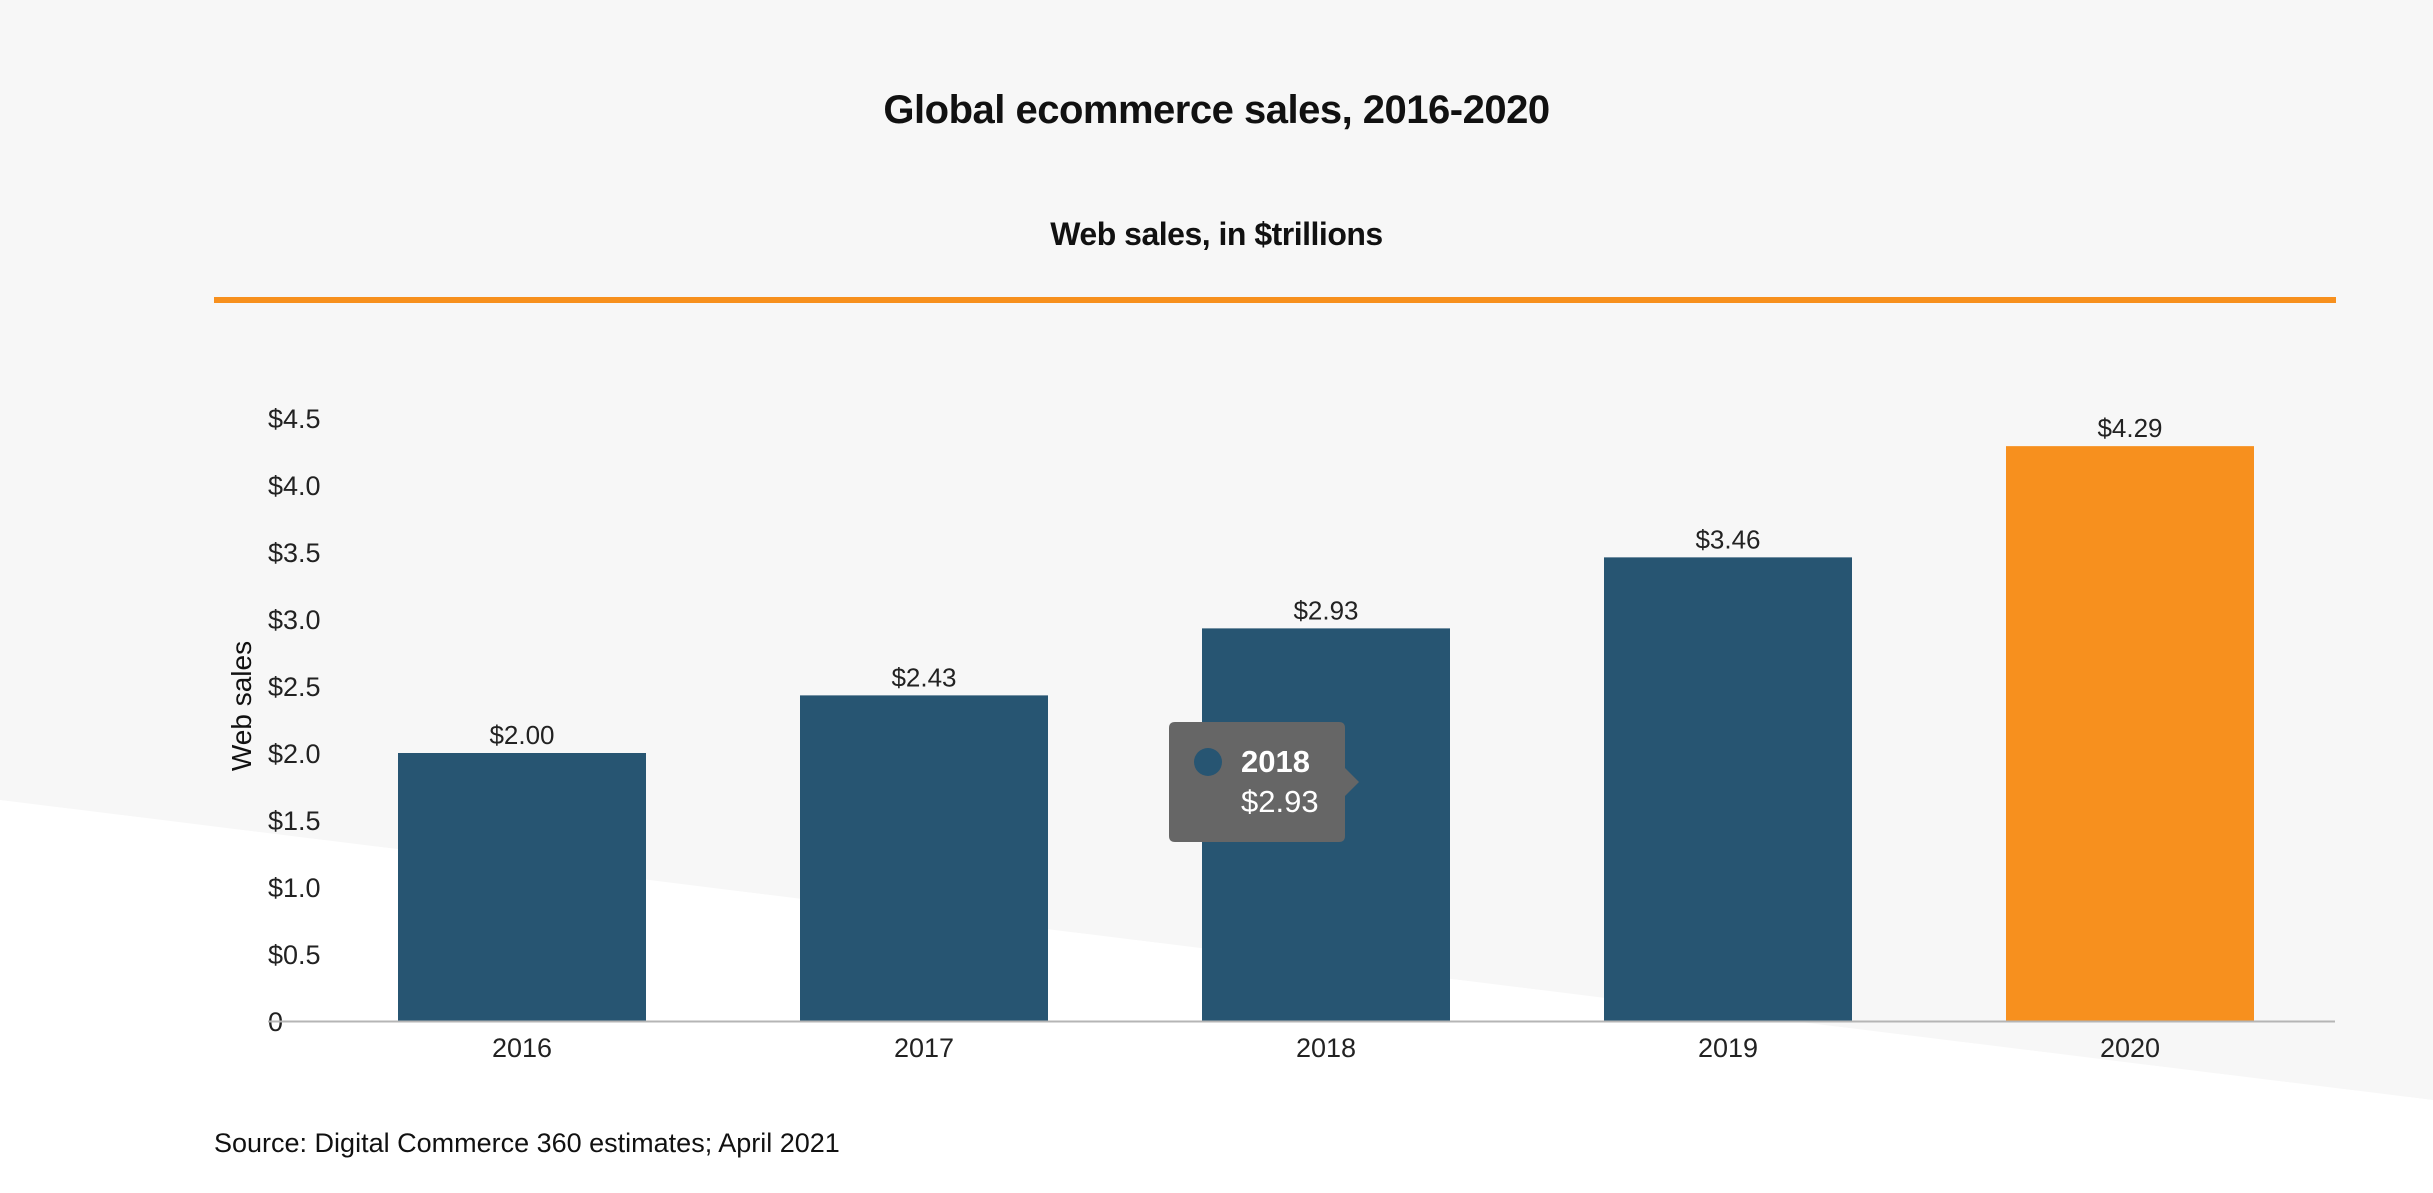  What do you see at coordinates (1275, 761) in the screenshot?
I see `tooltip-title: 2018` at bounding box center [1275, 761].